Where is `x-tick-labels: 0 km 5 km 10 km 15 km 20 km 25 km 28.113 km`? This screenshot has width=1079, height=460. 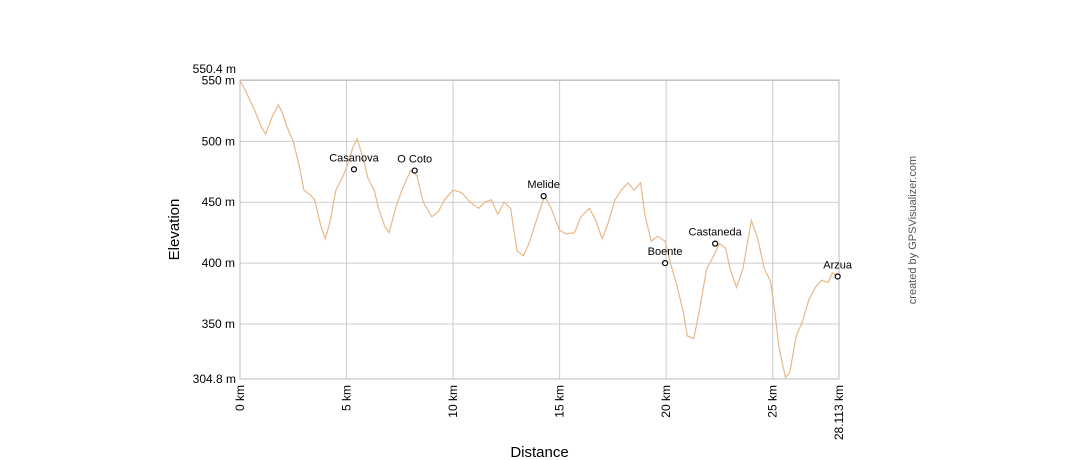 x-tick-labels: 0 km 5 km 10 km 15 km 20 km 25 km 28.113 km is located at coordinates (539, 412).